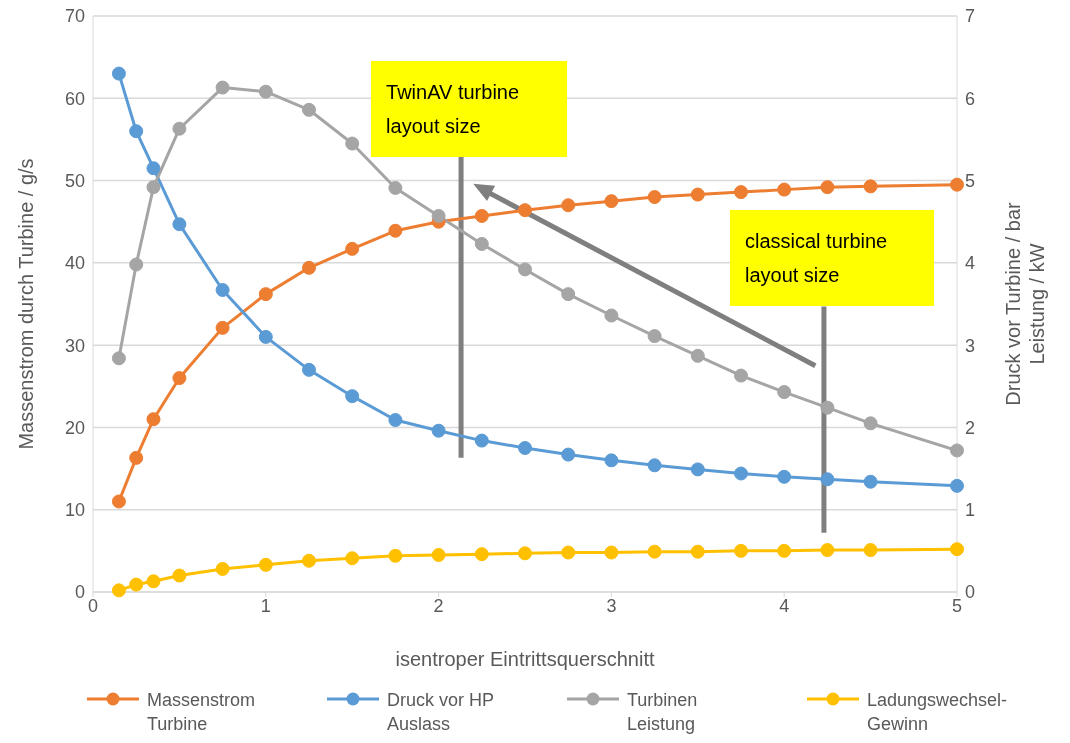 This screenshot has height=743, width=1070. What do you see at coordinates (438, 605) in the screenshot?
I see `x-tick-label: 2` at bounding box center [438, 605].